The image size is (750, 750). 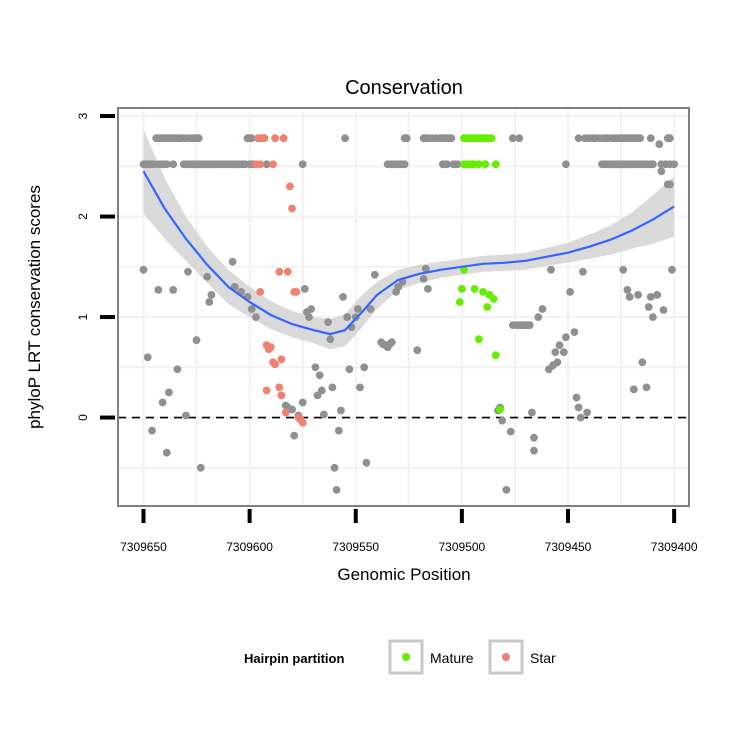 What do you see at coordinates (83, 316) in the screenshot?
I see `y-tick-label: 1` at bounding box center [83, 316].